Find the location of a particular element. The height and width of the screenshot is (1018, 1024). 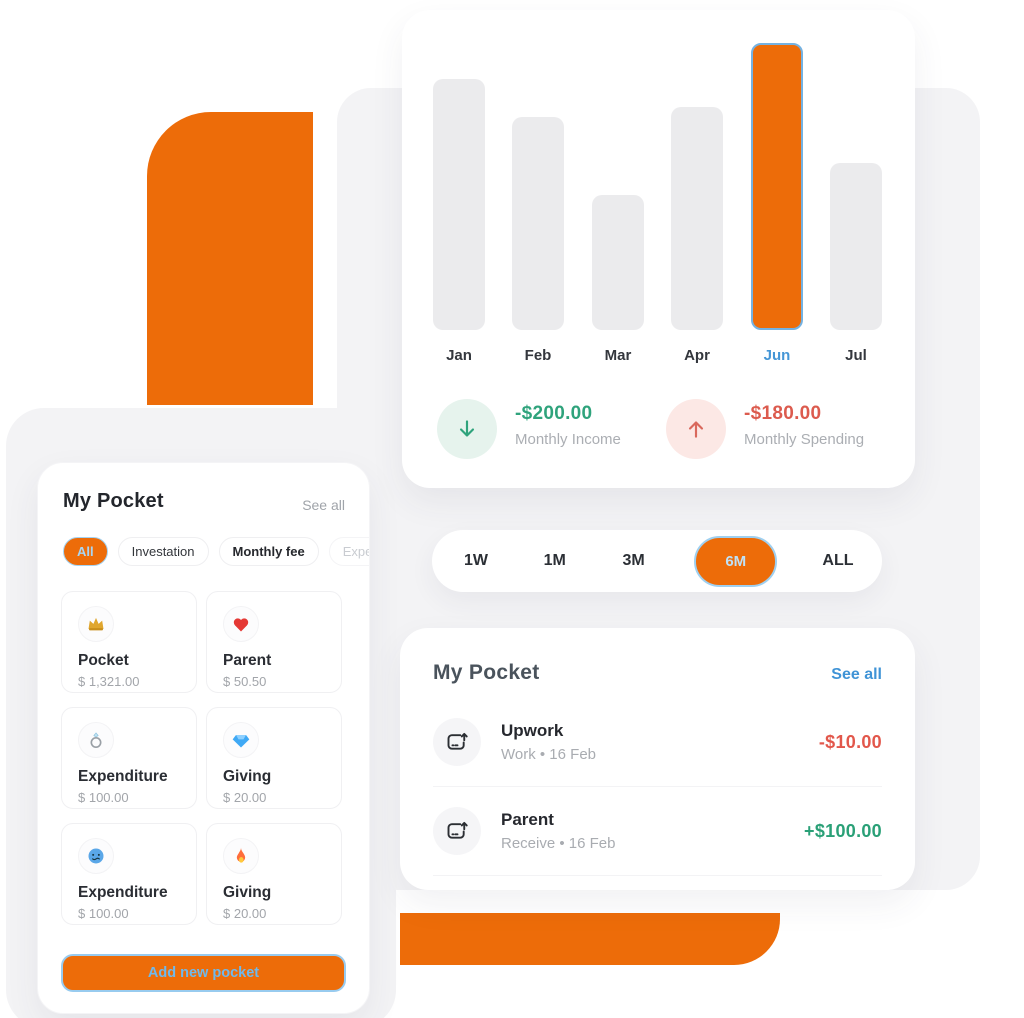

chart-month-label-feb: Feb is located at coordinates (538, 355).